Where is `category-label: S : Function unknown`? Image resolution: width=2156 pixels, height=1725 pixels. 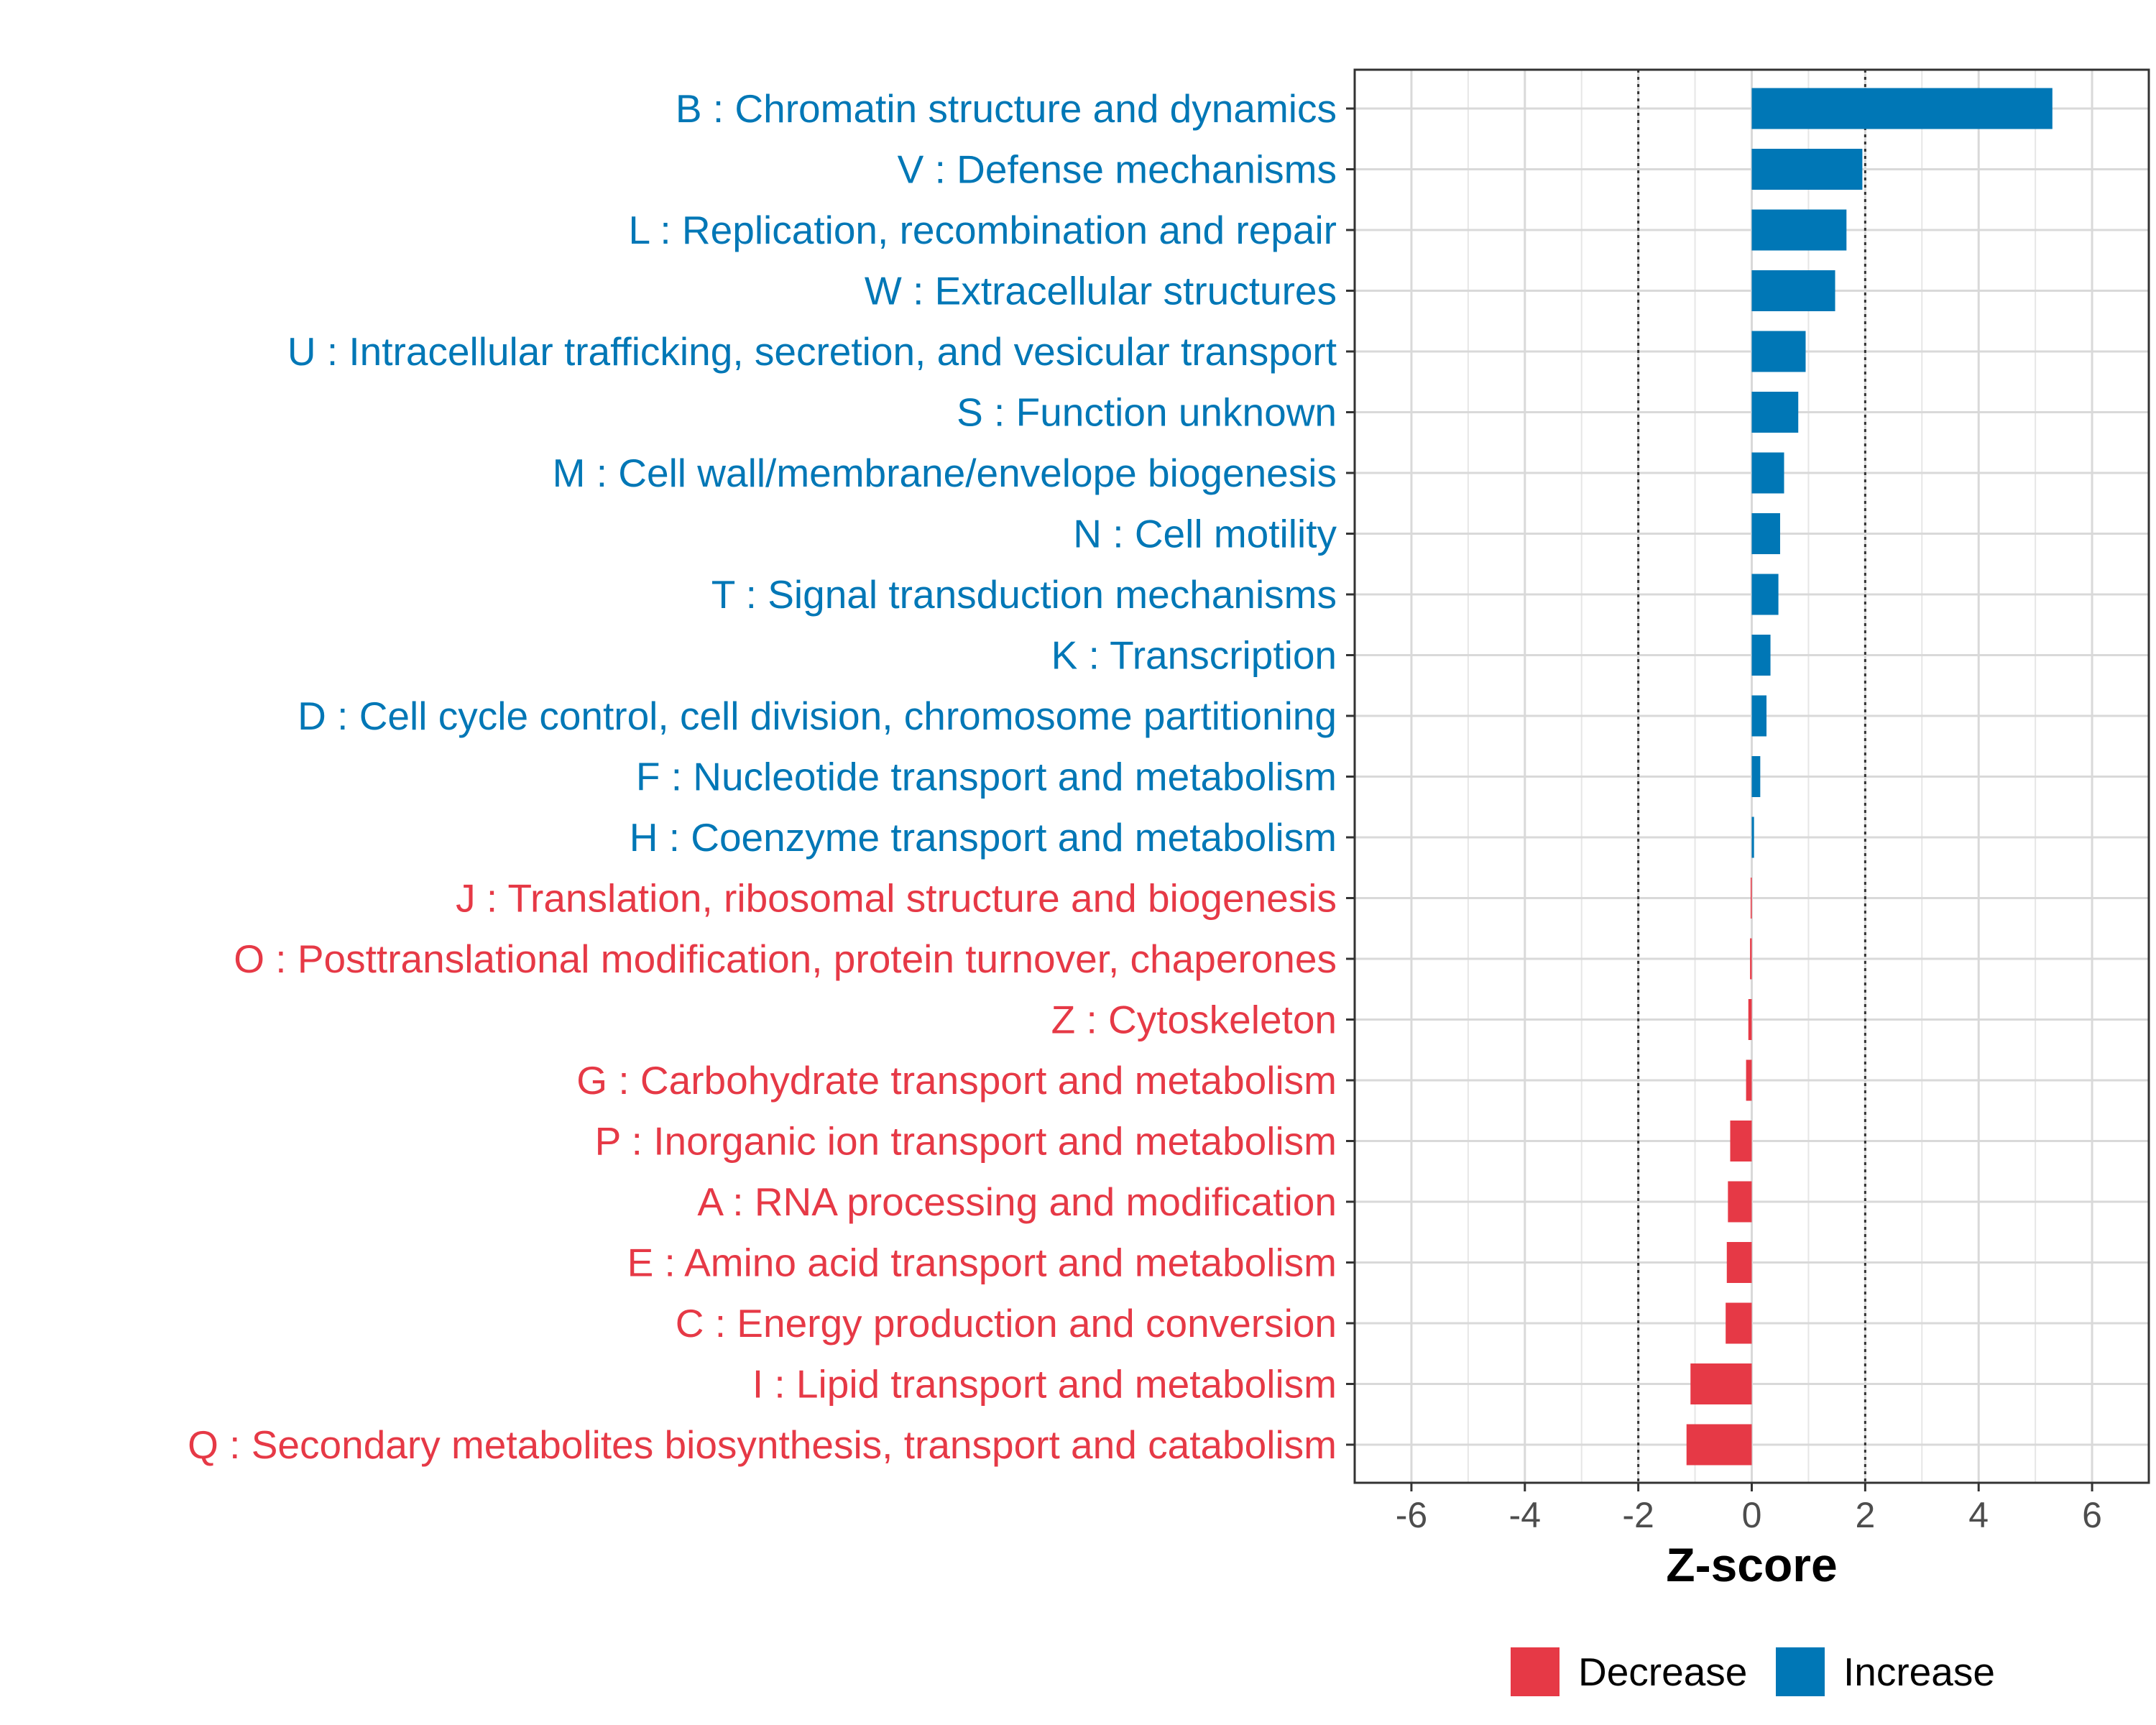
category-label: S : Function unknown is located at coordinates (1147, 412).